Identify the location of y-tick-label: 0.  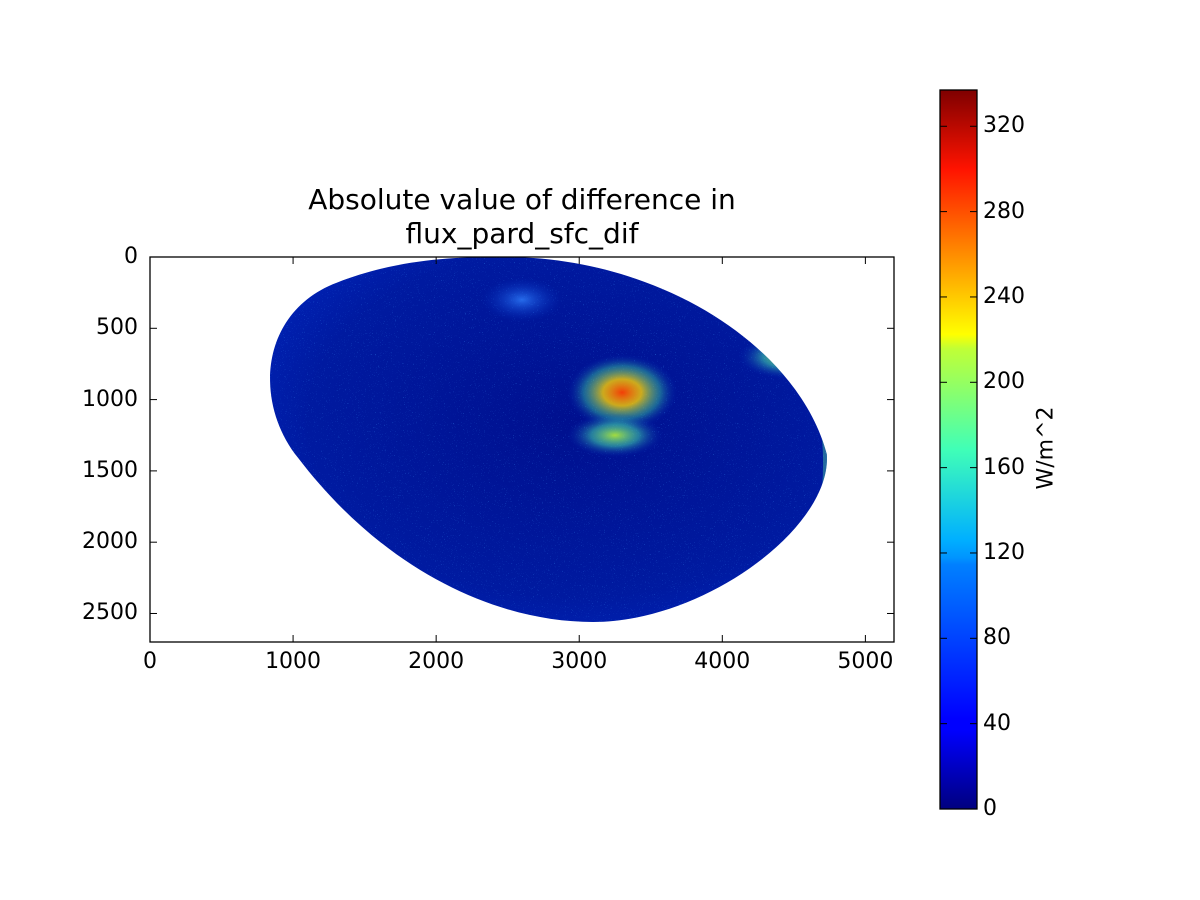
(131, 256).